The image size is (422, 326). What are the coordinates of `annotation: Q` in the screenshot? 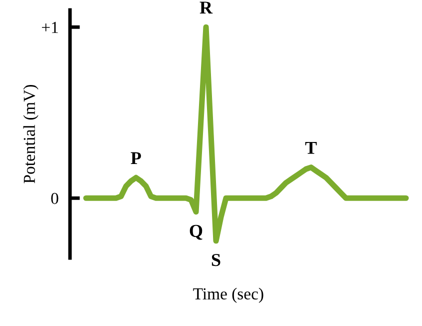 It's located at (196, 232).